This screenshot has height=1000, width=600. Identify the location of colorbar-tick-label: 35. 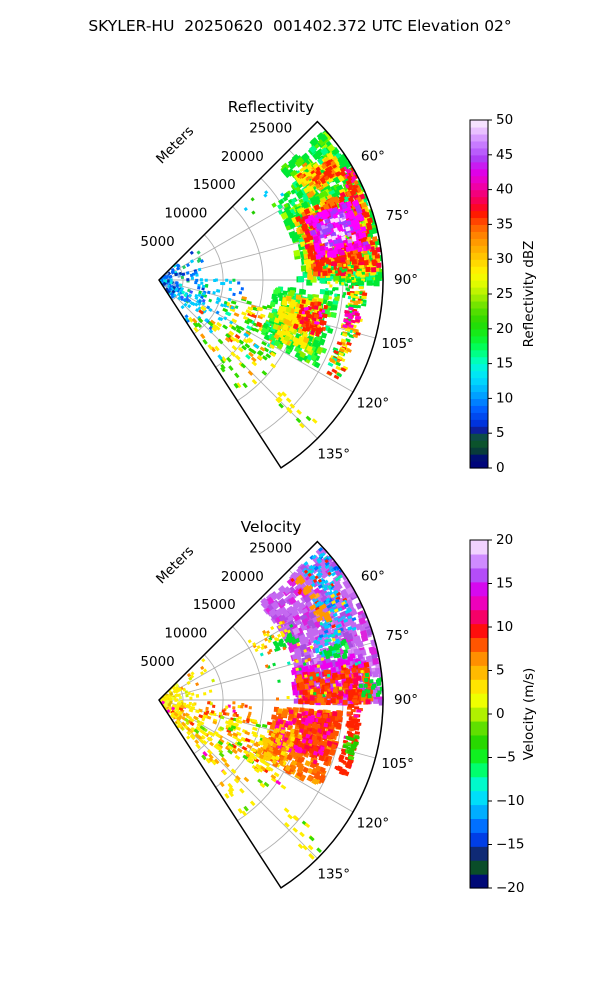
(504, 224).